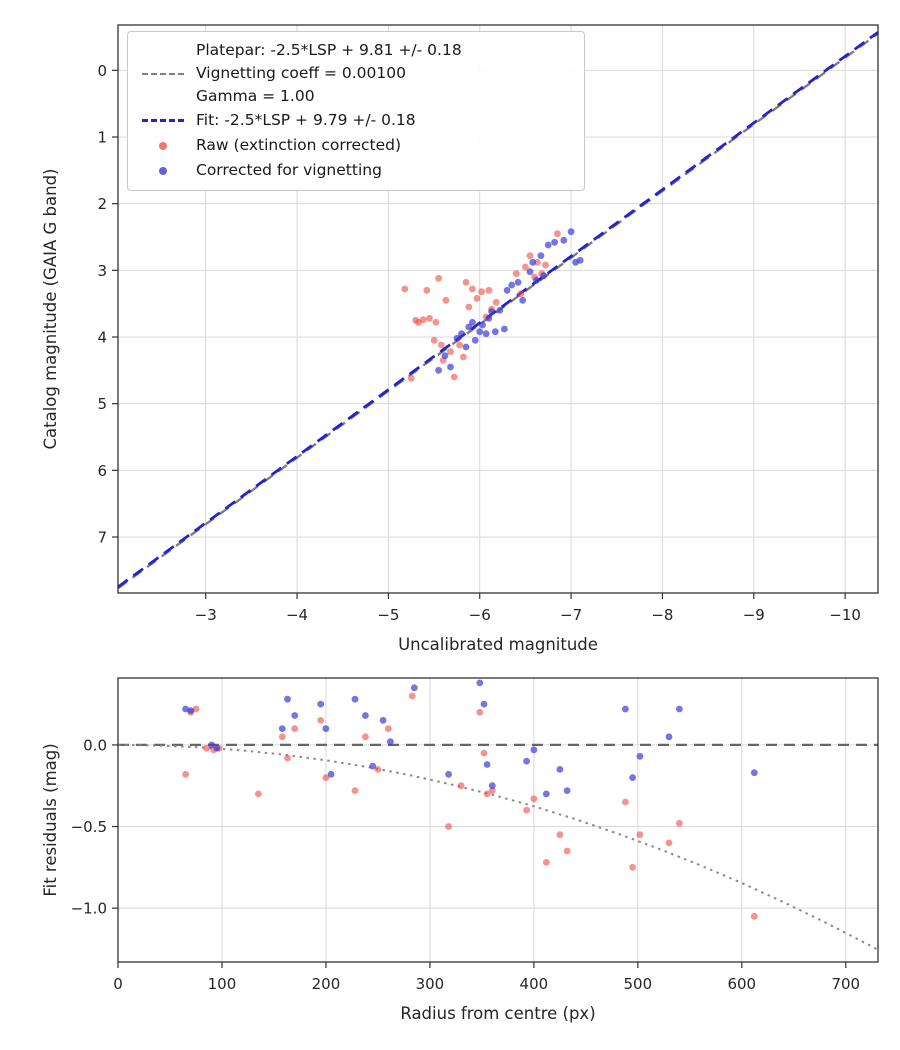  What do you see at coordinates (306, 120) in the screenshot?
I see `legend-fit-label: Fit: -2.5*LSP + 9.79 +/- 0.18` at bounding box center [306, 120].